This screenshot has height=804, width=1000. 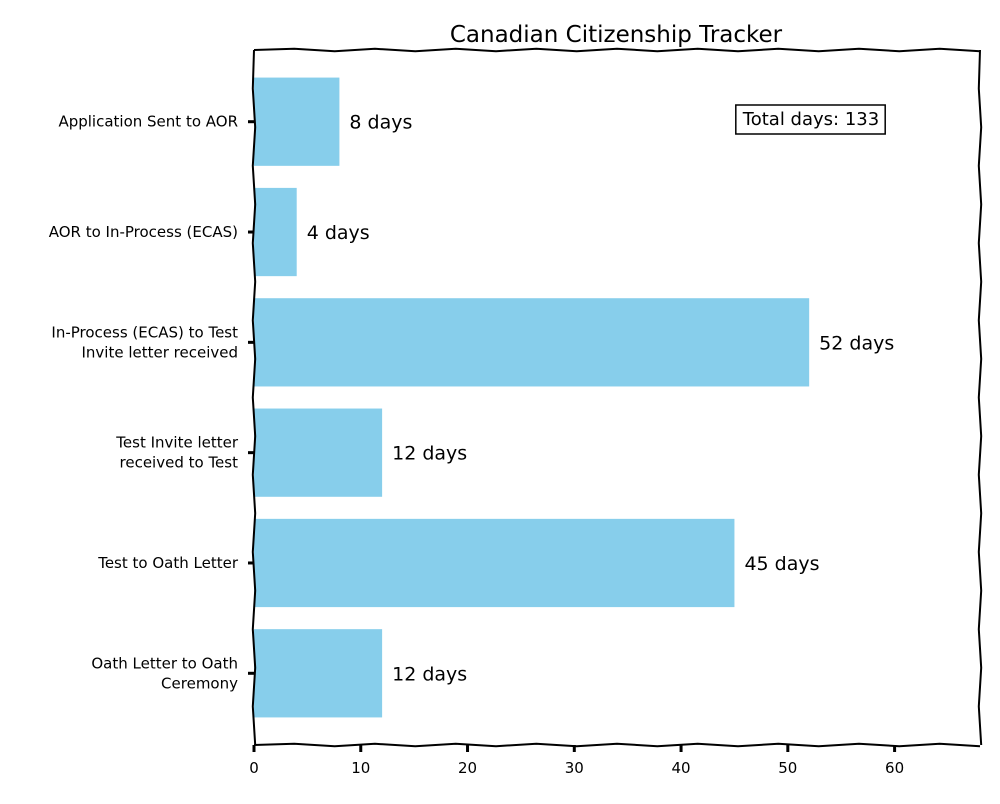 I want to click on bar-value-label-5: 45 days, so click(x=781, y=564).